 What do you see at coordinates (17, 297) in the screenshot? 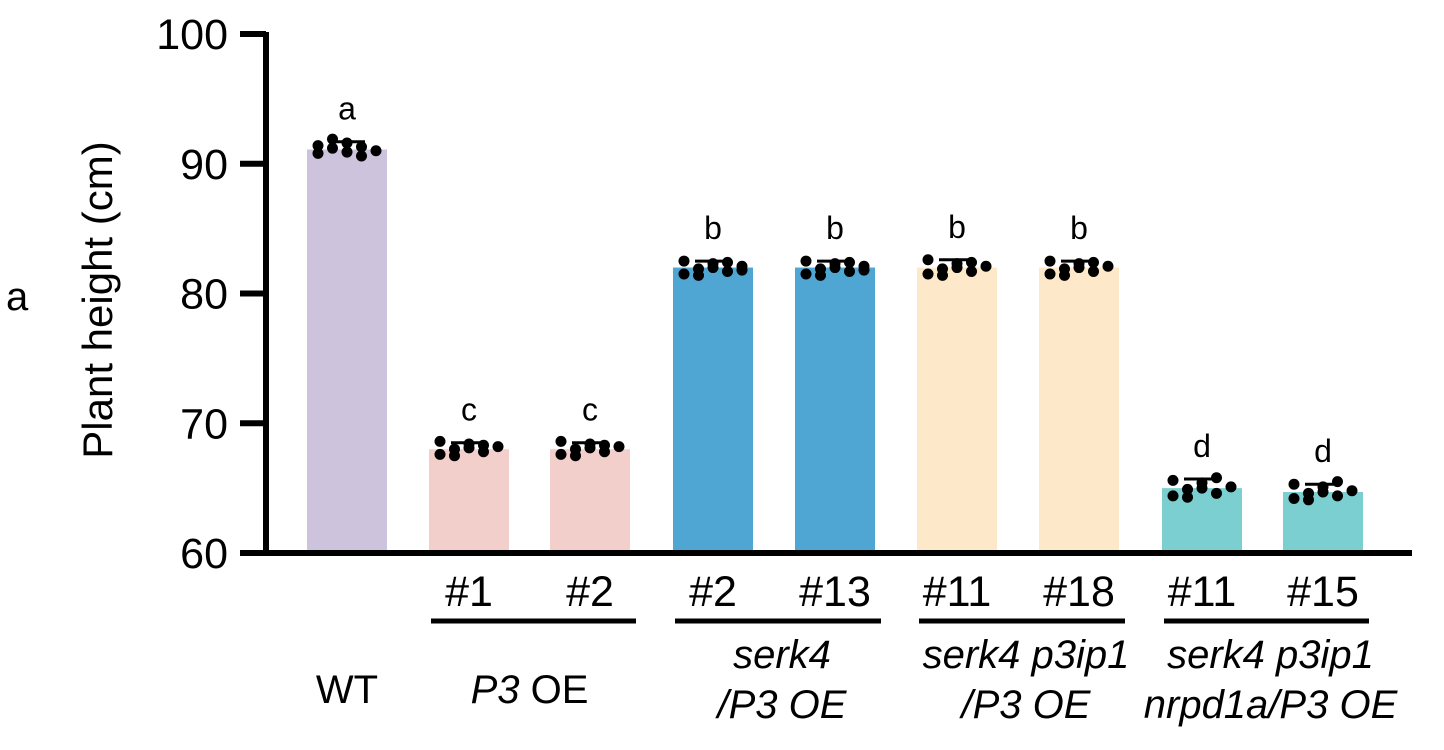
I see `panel-label: a` at bounding box center [17, 297].